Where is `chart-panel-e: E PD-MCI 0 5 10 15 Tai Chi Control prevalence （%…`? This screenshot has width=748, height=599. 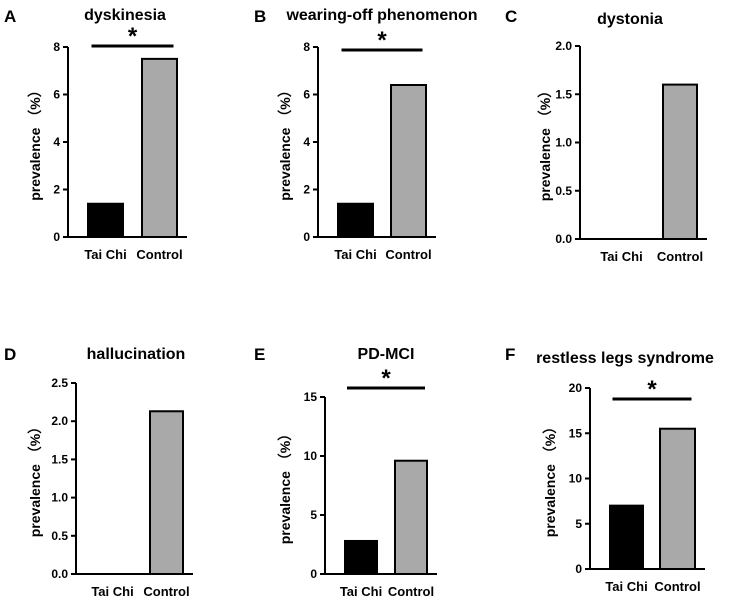
chart-panel-e: E PD-MCI 0 5 10 15 Tai Chi Control prevalence （%… is located at coordinates (345, 472).